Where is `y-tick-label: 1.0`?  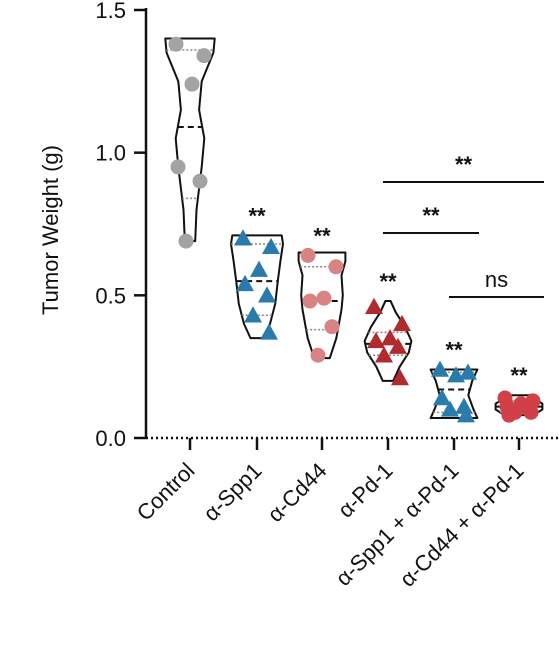
y-tick-label: 1.0 is located at coordinates (110, 153).